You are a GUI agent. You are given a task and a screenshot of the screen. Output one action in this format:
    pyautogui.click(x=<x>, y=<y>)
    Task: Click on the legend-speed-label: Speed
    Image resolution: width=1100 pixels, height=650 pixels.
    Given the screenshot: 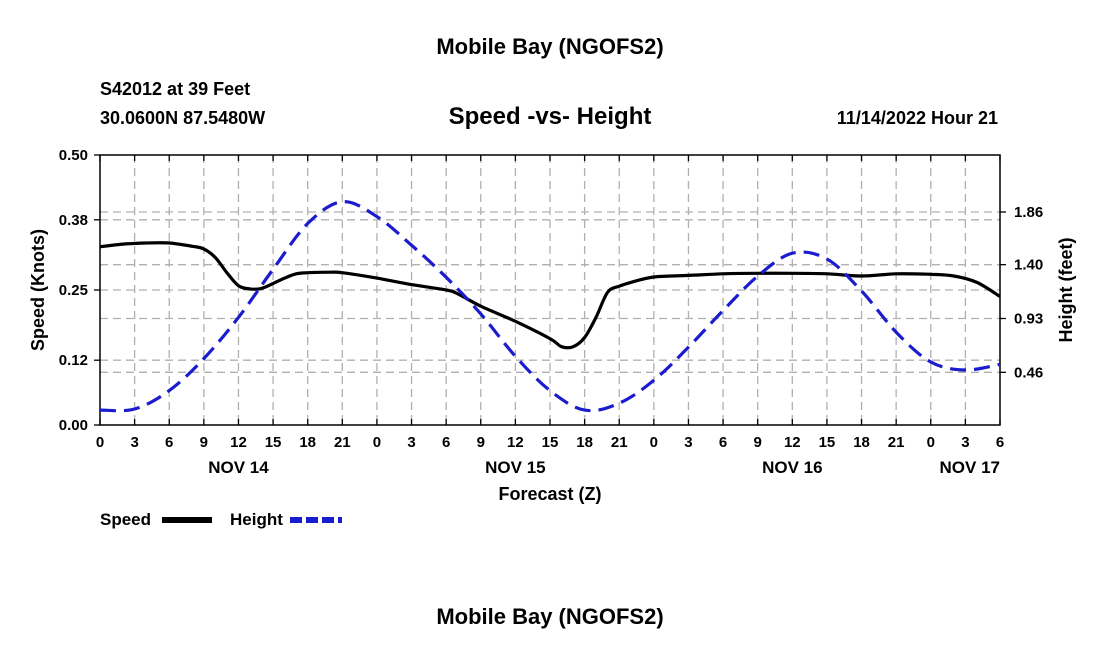 What is the action you would take?
    pyautogui.click(x=125, y=519)
    